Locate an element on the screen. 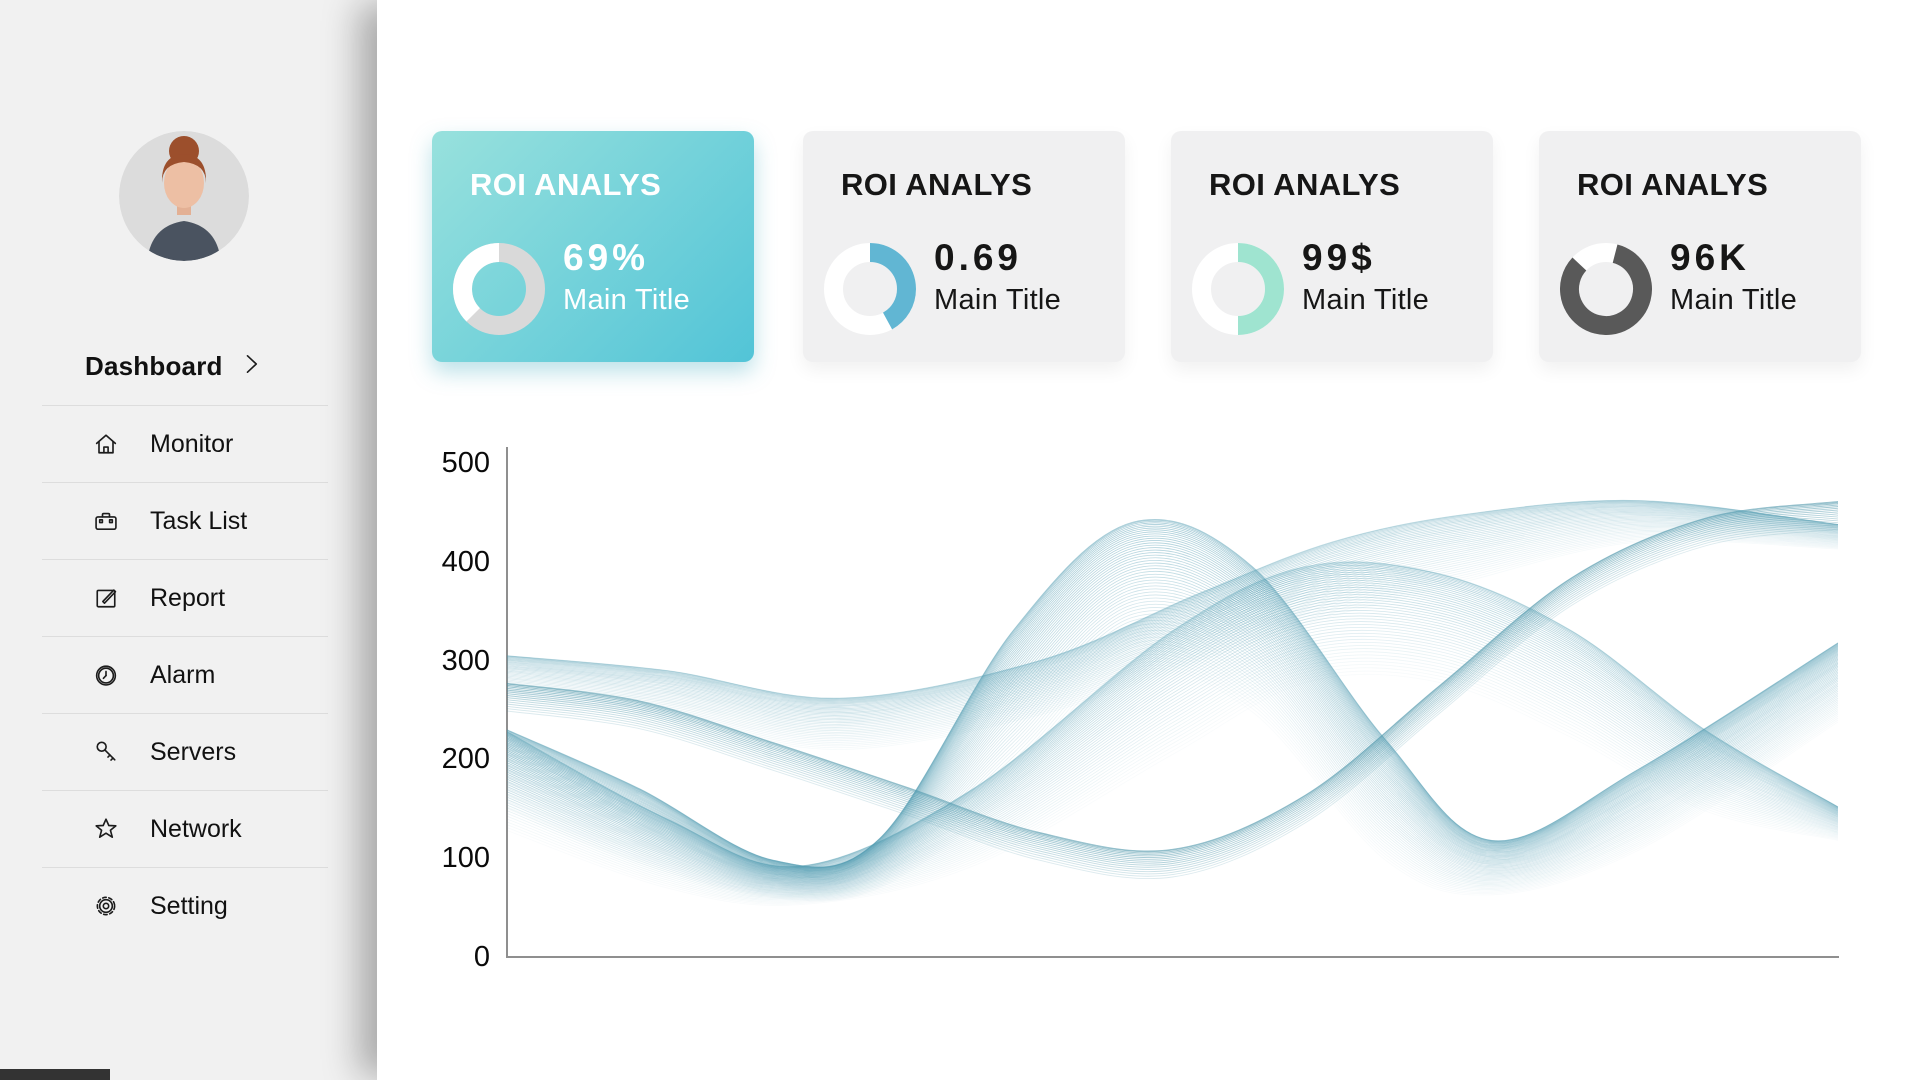 The image size is (1920, 1080). stat-card-roi-4: ROI ANALYS 96K Main Title is located at coordinates (1700, 246).